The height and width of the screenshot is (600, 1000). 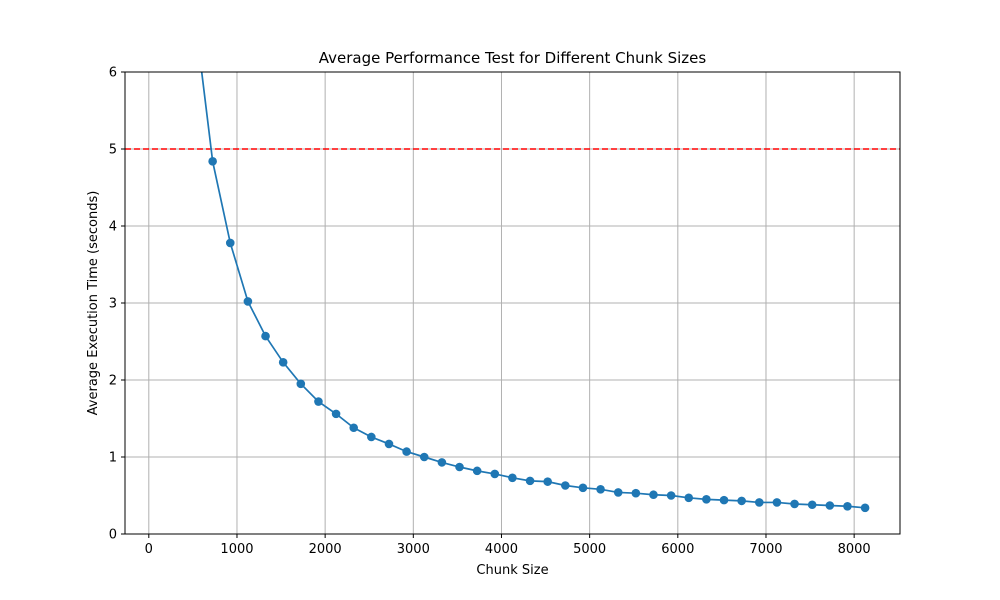 I want to click on y-tick-label: 1, so click(x=113, y=458).